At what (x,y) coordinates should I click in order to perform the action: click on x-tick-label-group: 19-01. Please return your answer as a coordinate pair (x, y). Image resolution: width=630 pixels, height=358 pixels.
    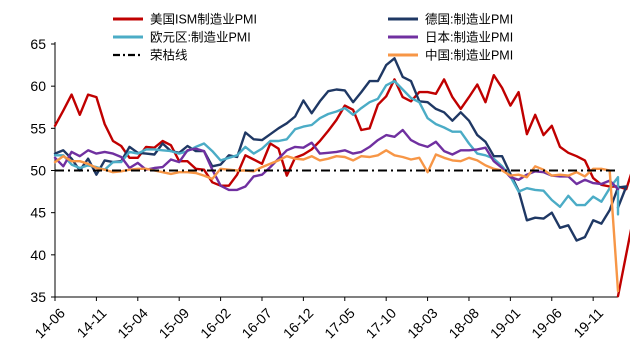
    Looking at the image, I should click on (505, 323).